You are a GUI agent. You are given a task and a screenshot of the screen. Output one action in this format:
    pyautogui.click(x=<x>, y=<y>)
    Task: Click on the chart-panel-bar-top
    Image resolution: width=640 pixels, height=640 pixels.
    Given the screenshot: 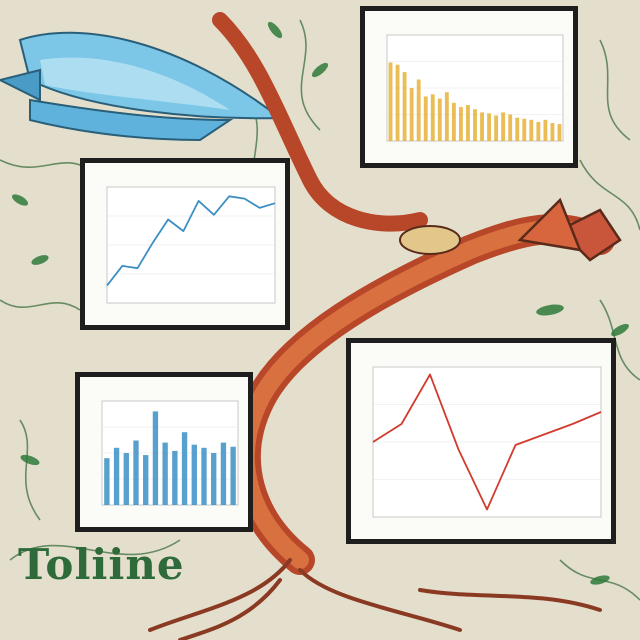 What is the action you would take?
    pyautogui.click(x=469, y=87)
    